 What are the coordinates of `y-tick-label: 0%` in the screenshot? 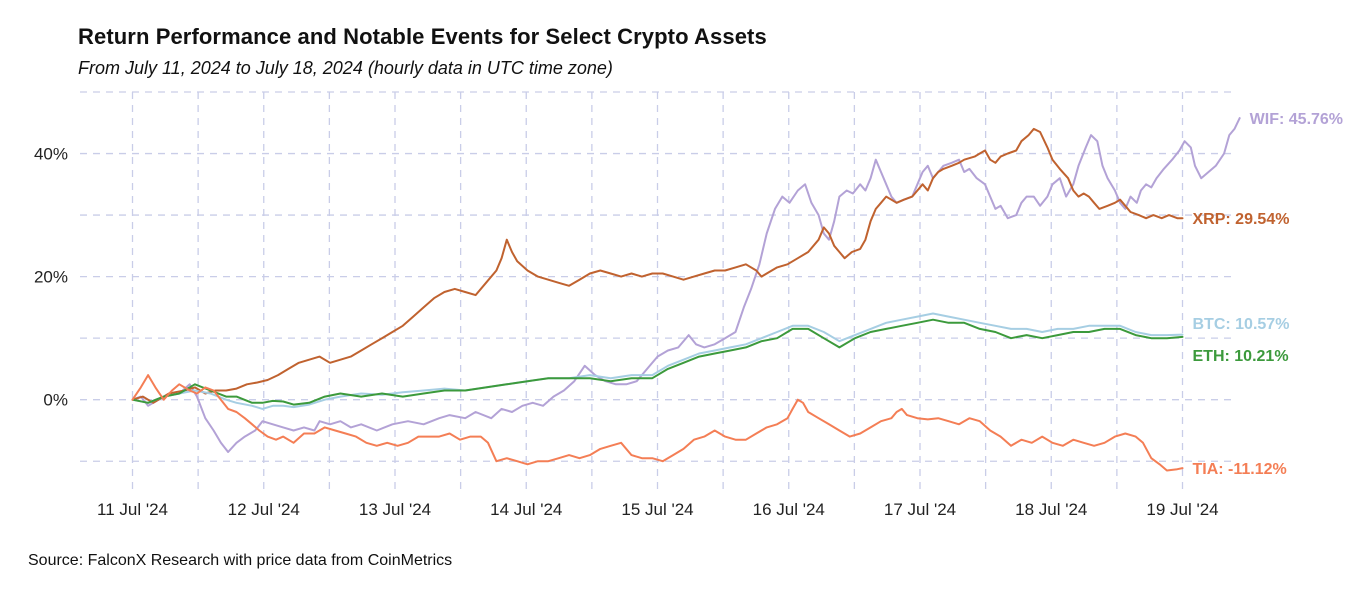 It's located at (55, 400).